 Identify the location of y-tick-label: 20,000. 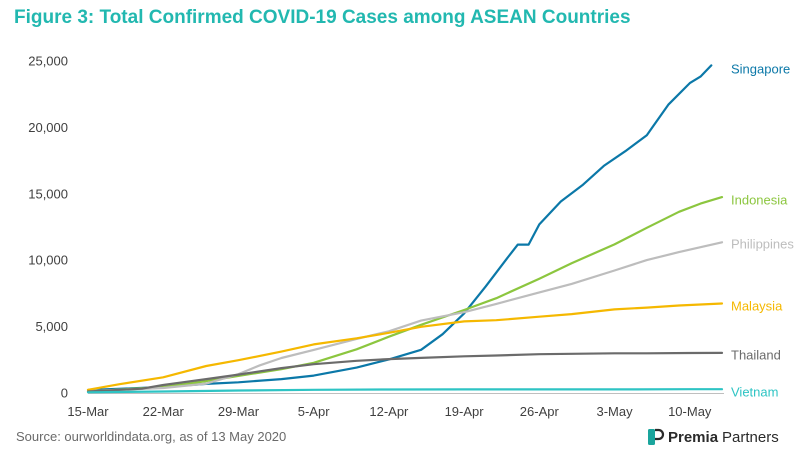
(48, 127).